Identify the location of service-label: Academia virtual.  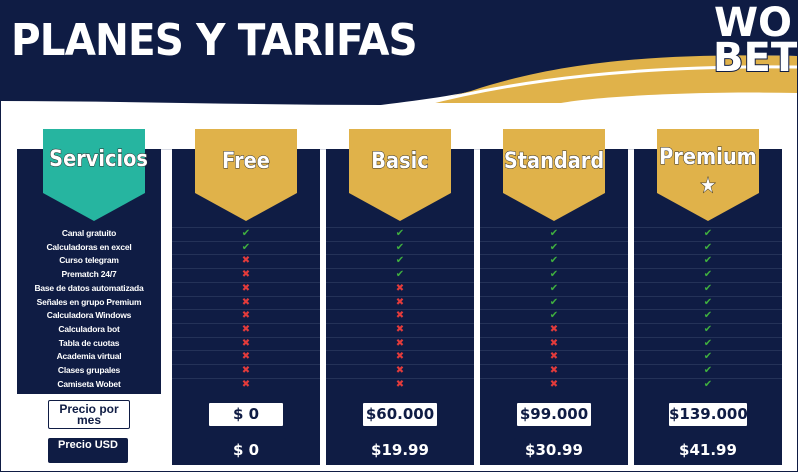
(89, 356).